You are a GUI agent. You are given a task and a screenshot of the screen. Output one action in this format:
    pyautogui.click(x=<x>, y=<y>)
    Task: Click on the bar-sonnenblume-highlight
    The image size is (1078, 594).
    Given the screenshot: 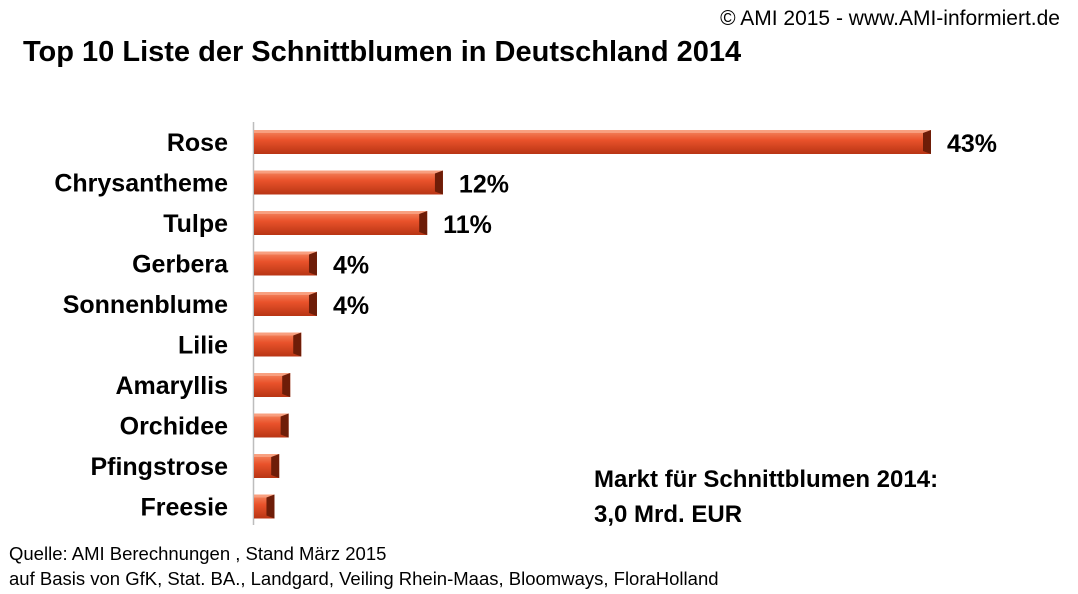 What is the action you would take?
    pyautogui.click(x=285, y=293)
    